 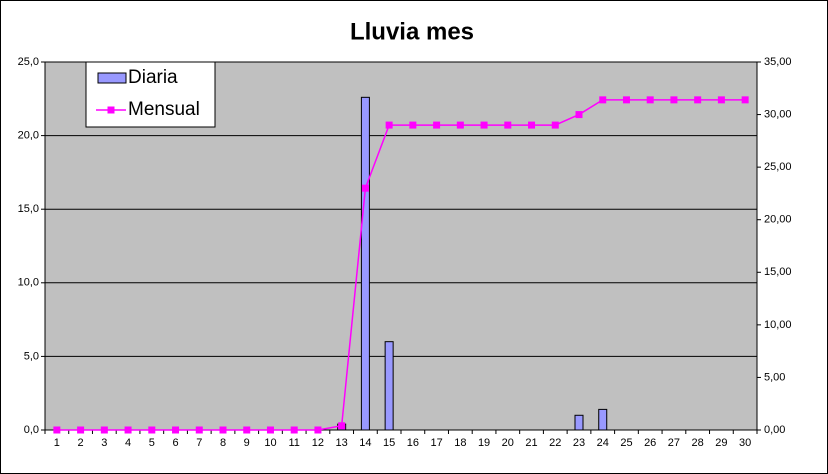 I want to click on x-tick-label: 28, so click(x=698, y=443).